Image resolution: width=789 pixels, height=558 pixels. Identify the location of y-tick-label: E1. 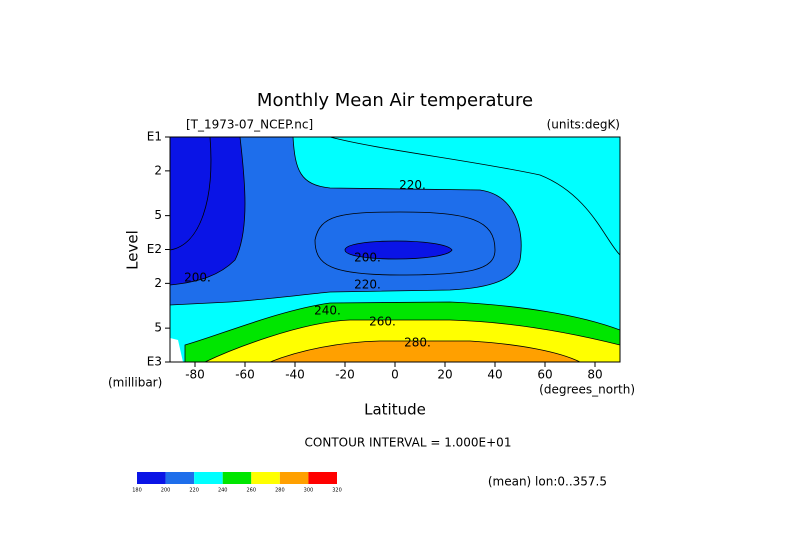
(154, 137).